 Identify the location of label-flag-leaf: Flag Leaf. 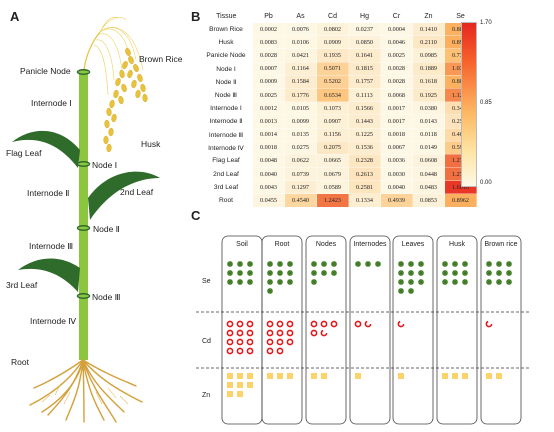
(24, 153).